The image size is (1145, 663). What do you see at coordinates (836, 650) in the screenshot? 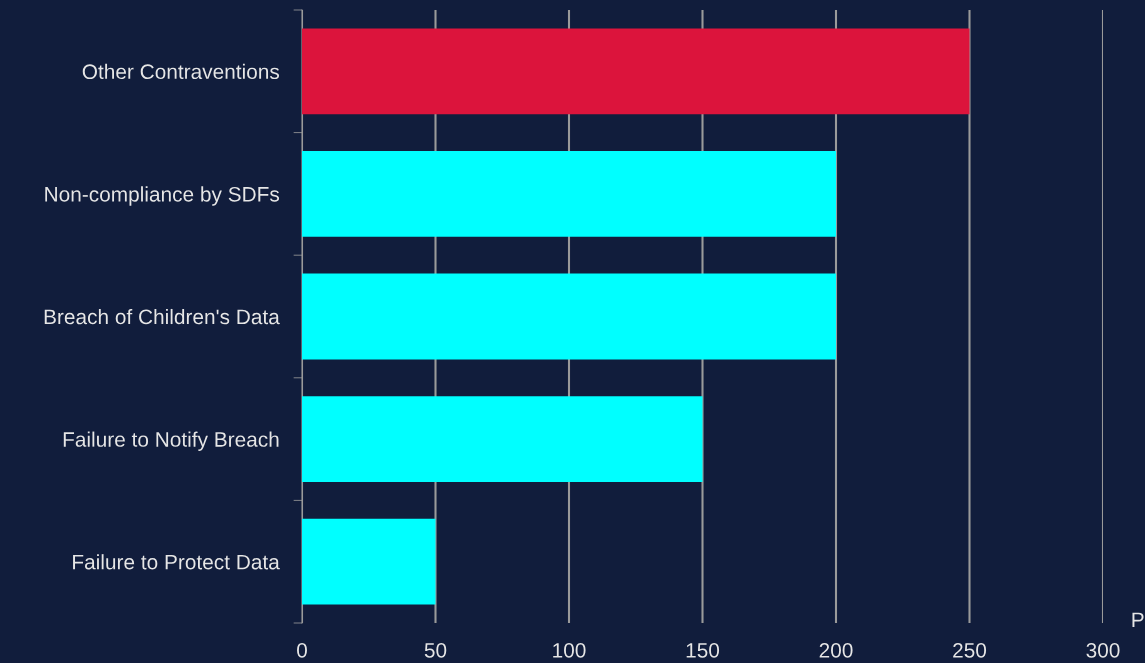
I see `x-tick-label: 200` at bounding box center [836, 650].